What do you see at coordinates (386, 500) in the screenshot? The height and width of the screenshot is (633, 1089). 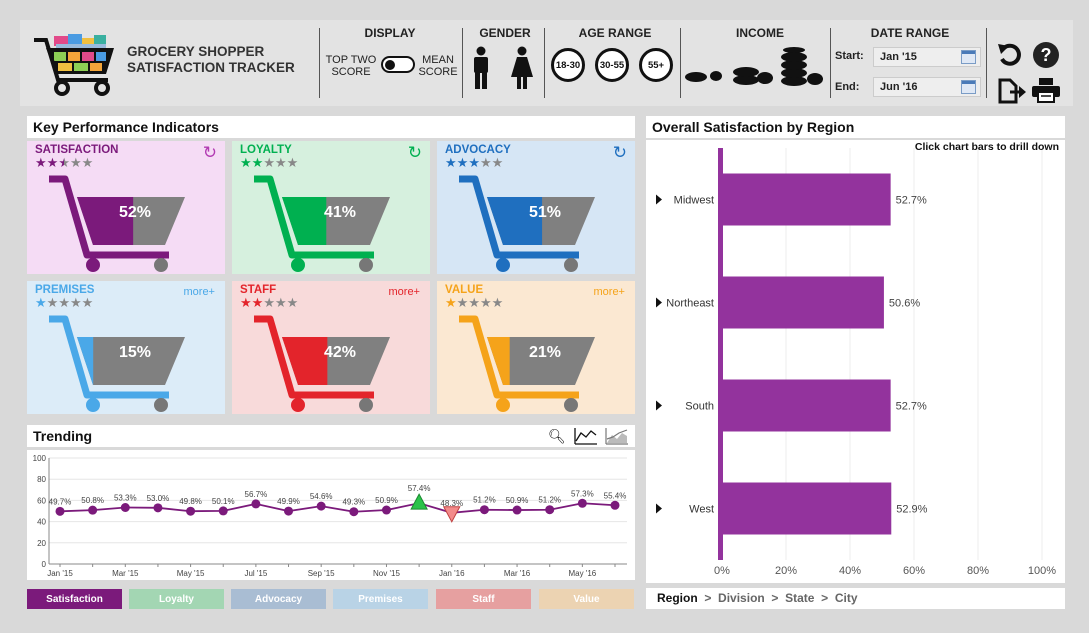 I see `data-label: 50.9%` at bounding box center [386, 500].